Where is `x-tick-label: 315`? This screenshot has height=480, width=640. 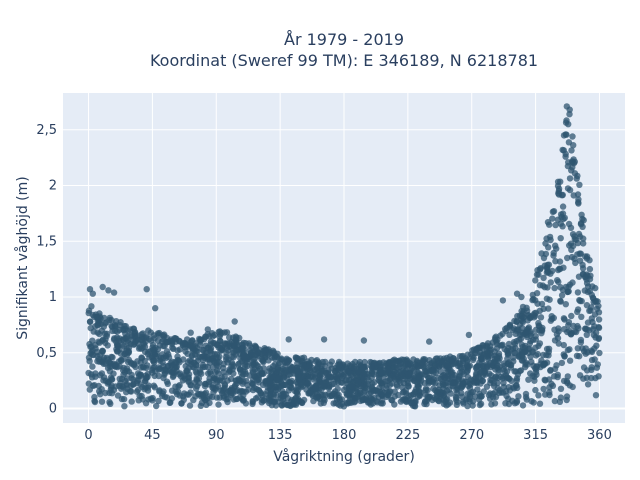
x-tick-label: 315 is located at coordinates (535, 435).